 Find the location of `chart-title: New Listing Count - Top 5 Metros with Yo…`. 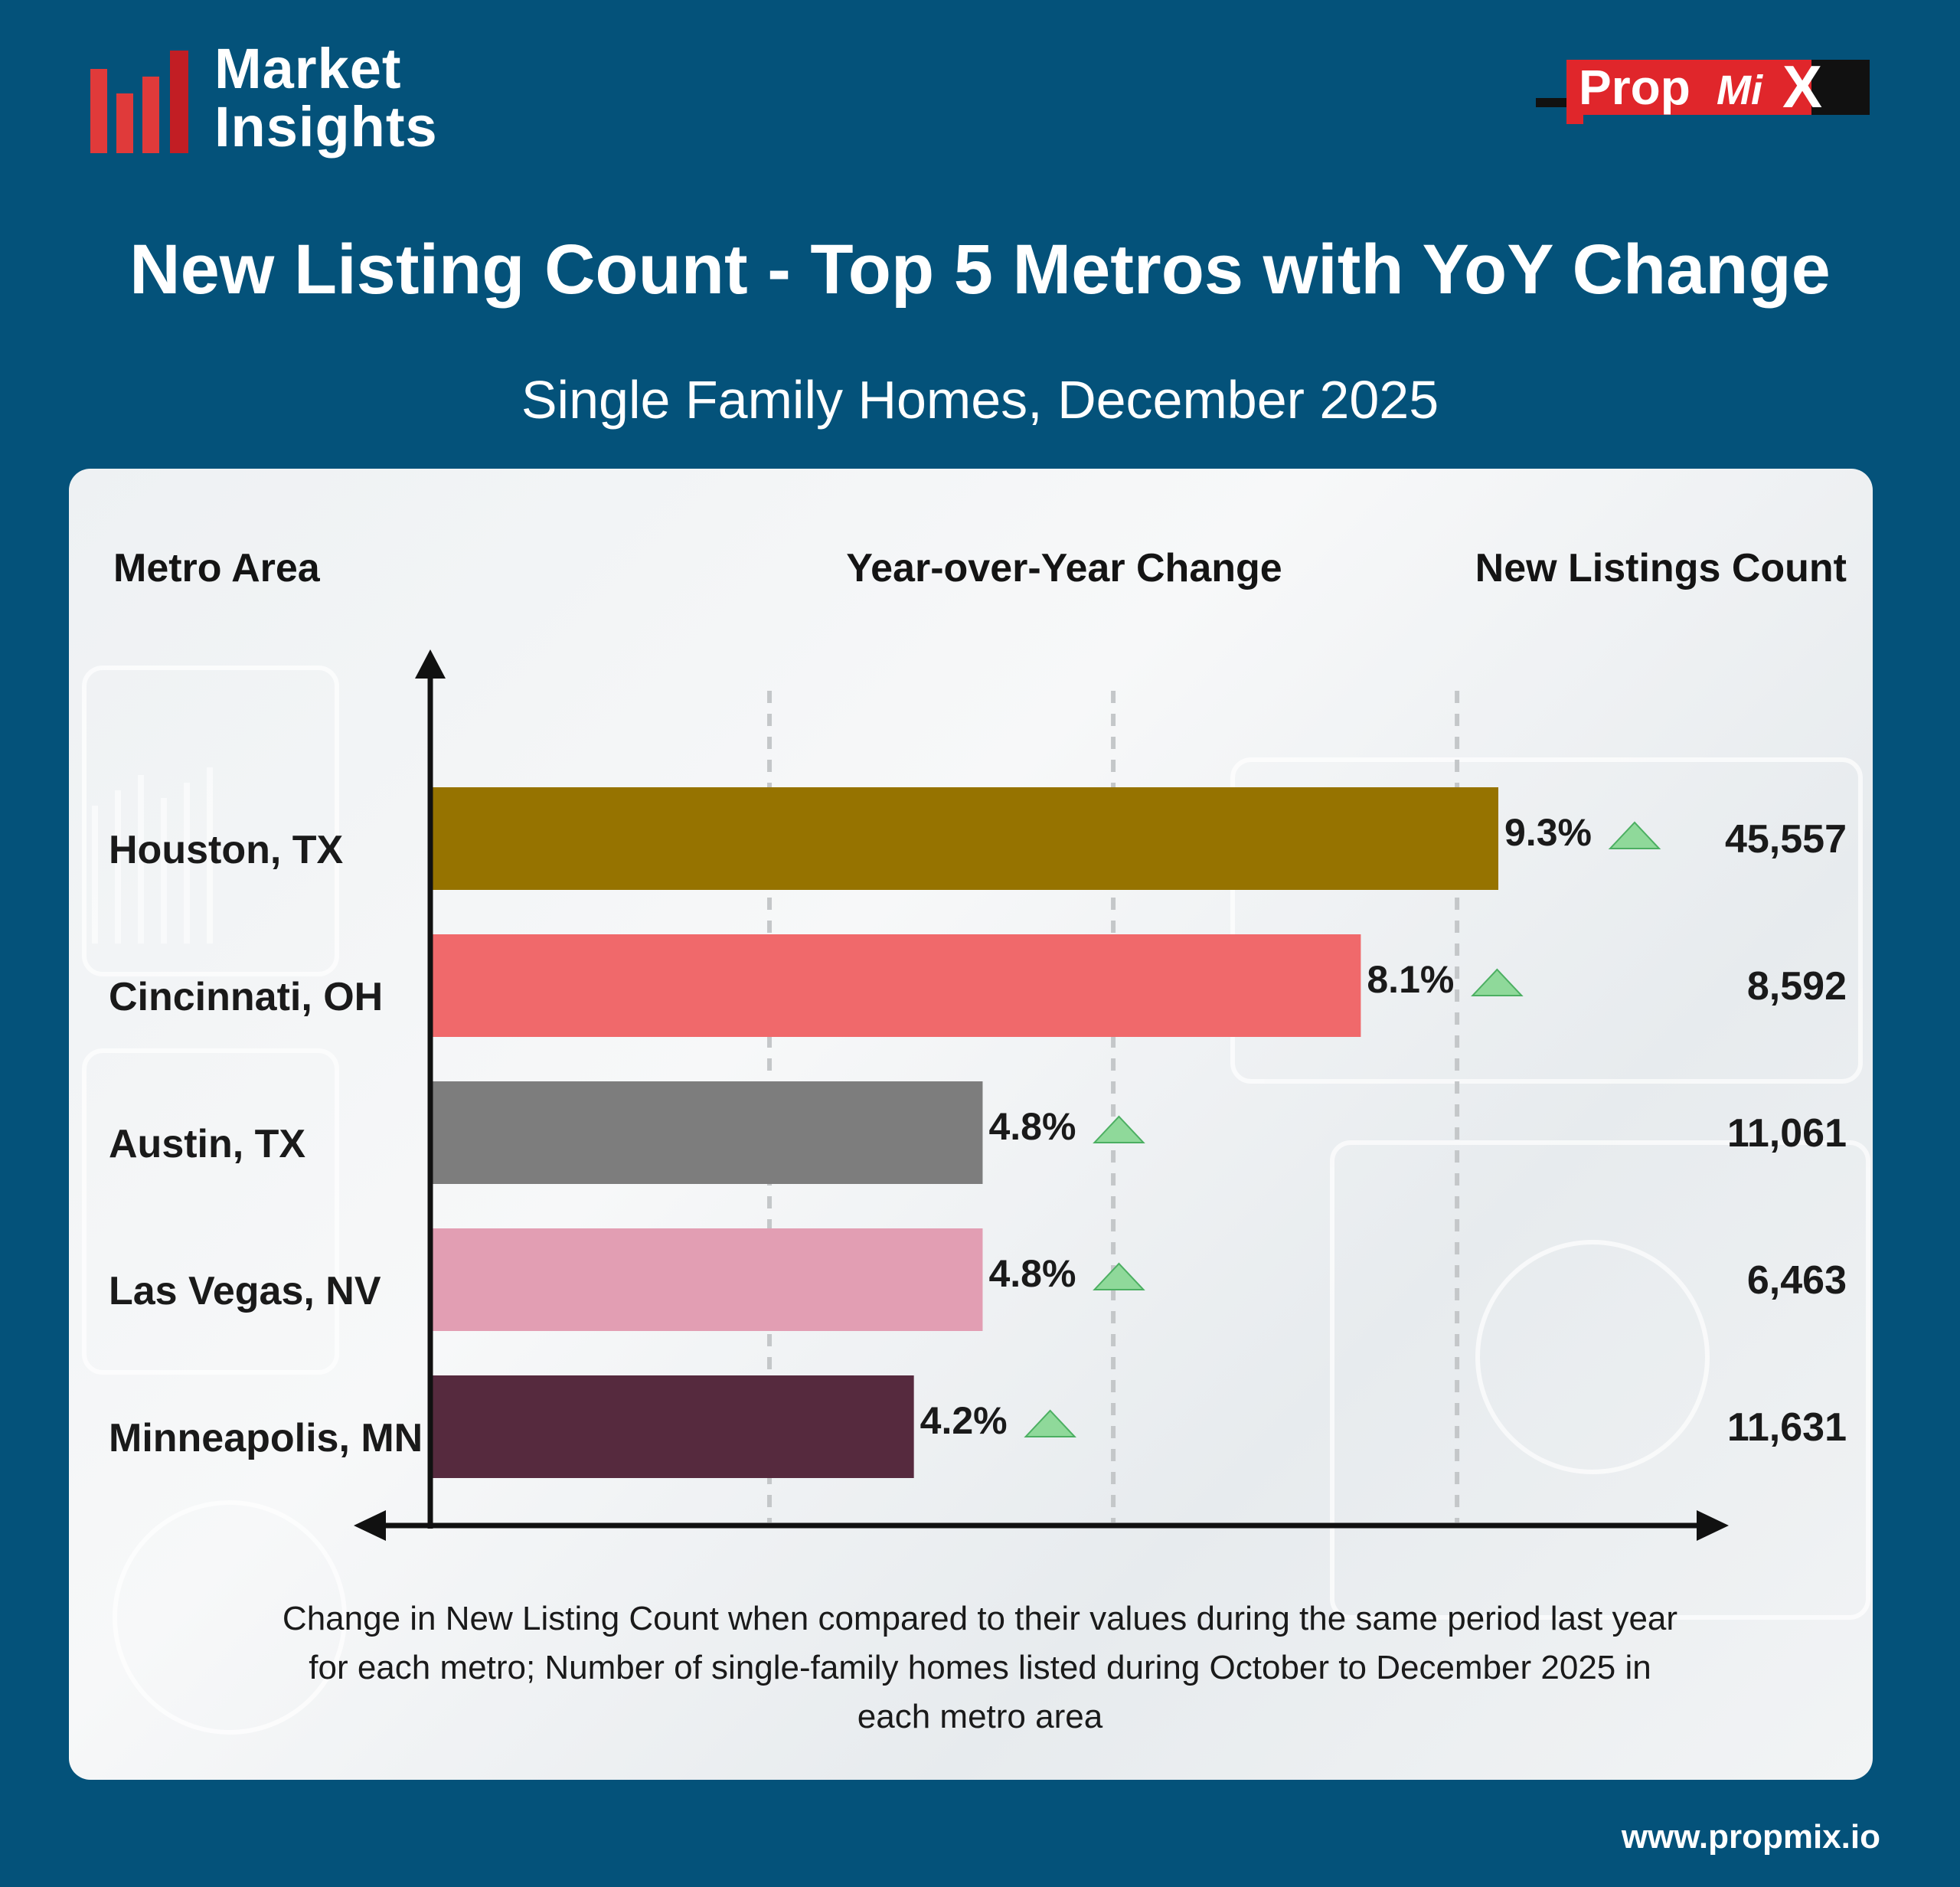

chart-title: New Listing Count - Top 5 Metros with Yo… is located at coordinates (980, 270).